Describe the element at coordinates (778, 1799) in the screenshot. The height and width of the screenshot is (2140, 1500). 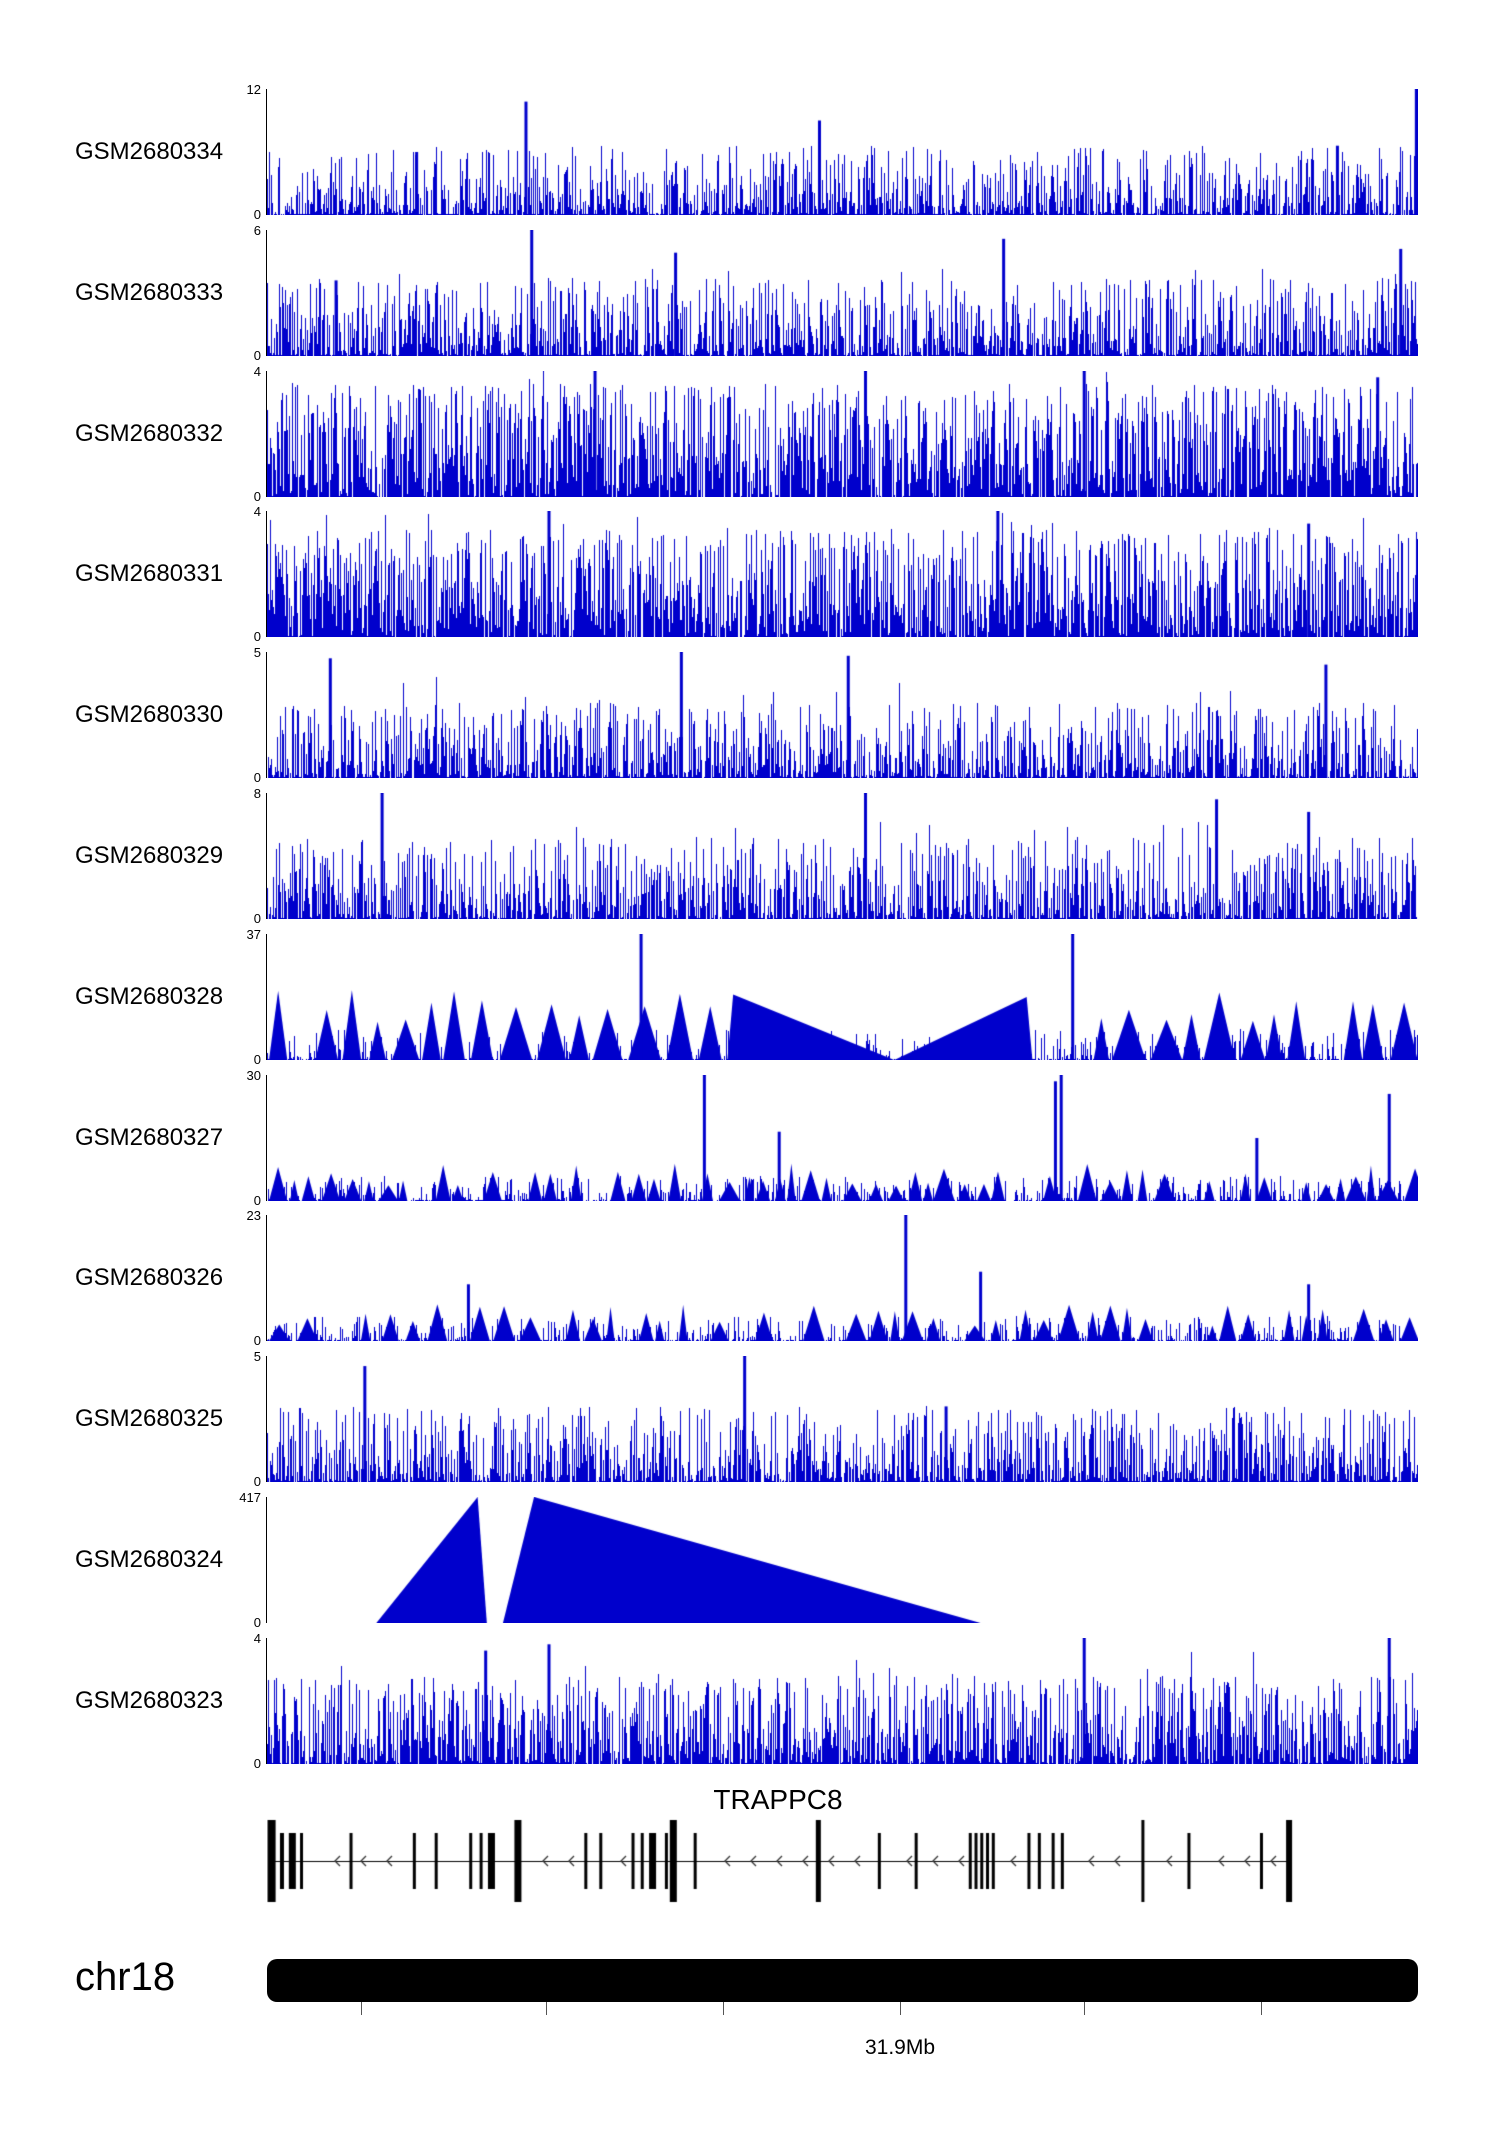
I see `gene-title: TRAPPC8` at that location.